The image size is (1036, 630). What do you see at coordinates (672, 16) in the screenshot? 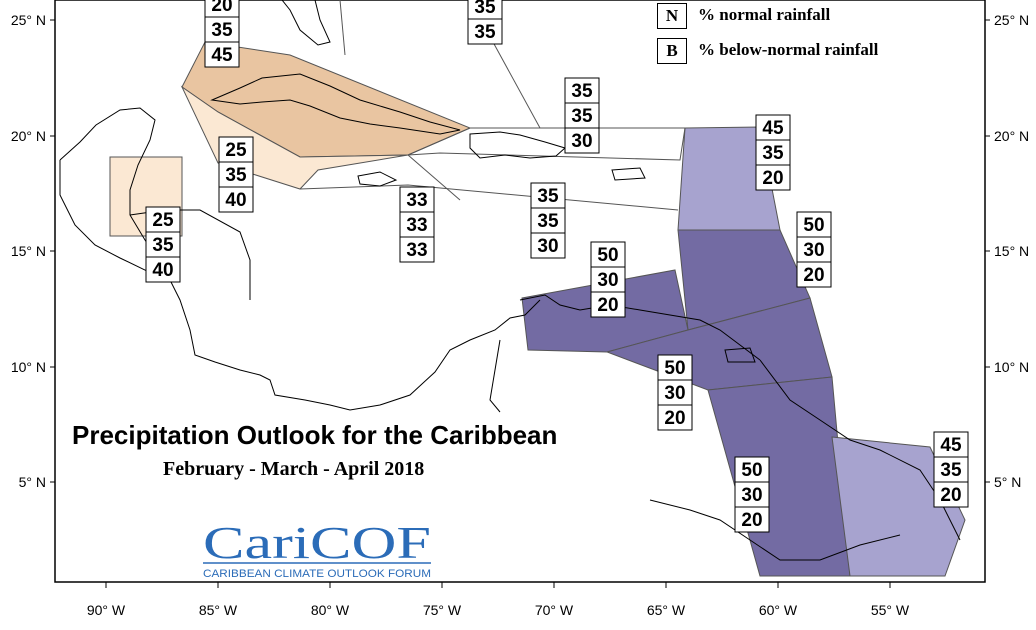
I see `legend-key-normal: N` at bounding box center [672, 16].